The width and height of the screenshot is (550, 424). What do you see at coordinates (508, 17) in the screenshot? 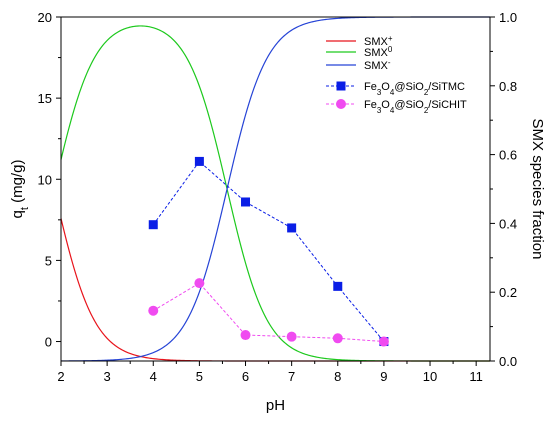
I see `y-right-tick-label-5: 1.0` at bounding box center [508, 17].